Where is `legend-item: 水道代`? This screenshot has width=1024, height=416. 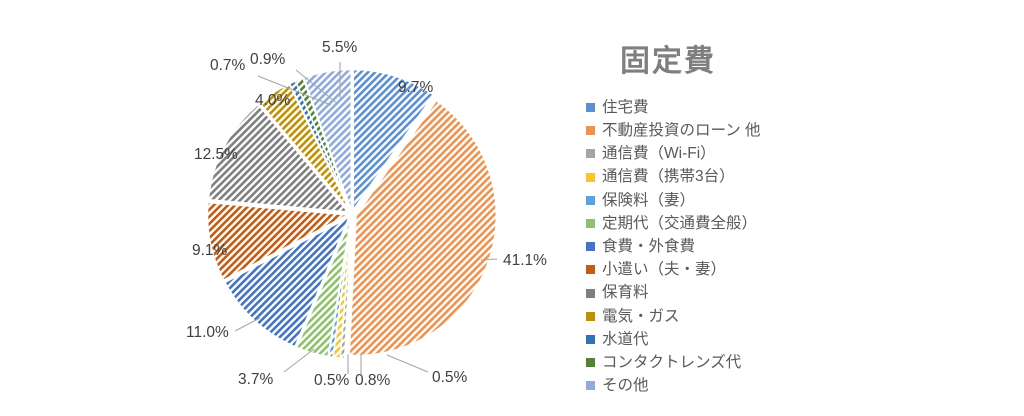 legend-item: 水道代 is located at coordinates (799, 339).